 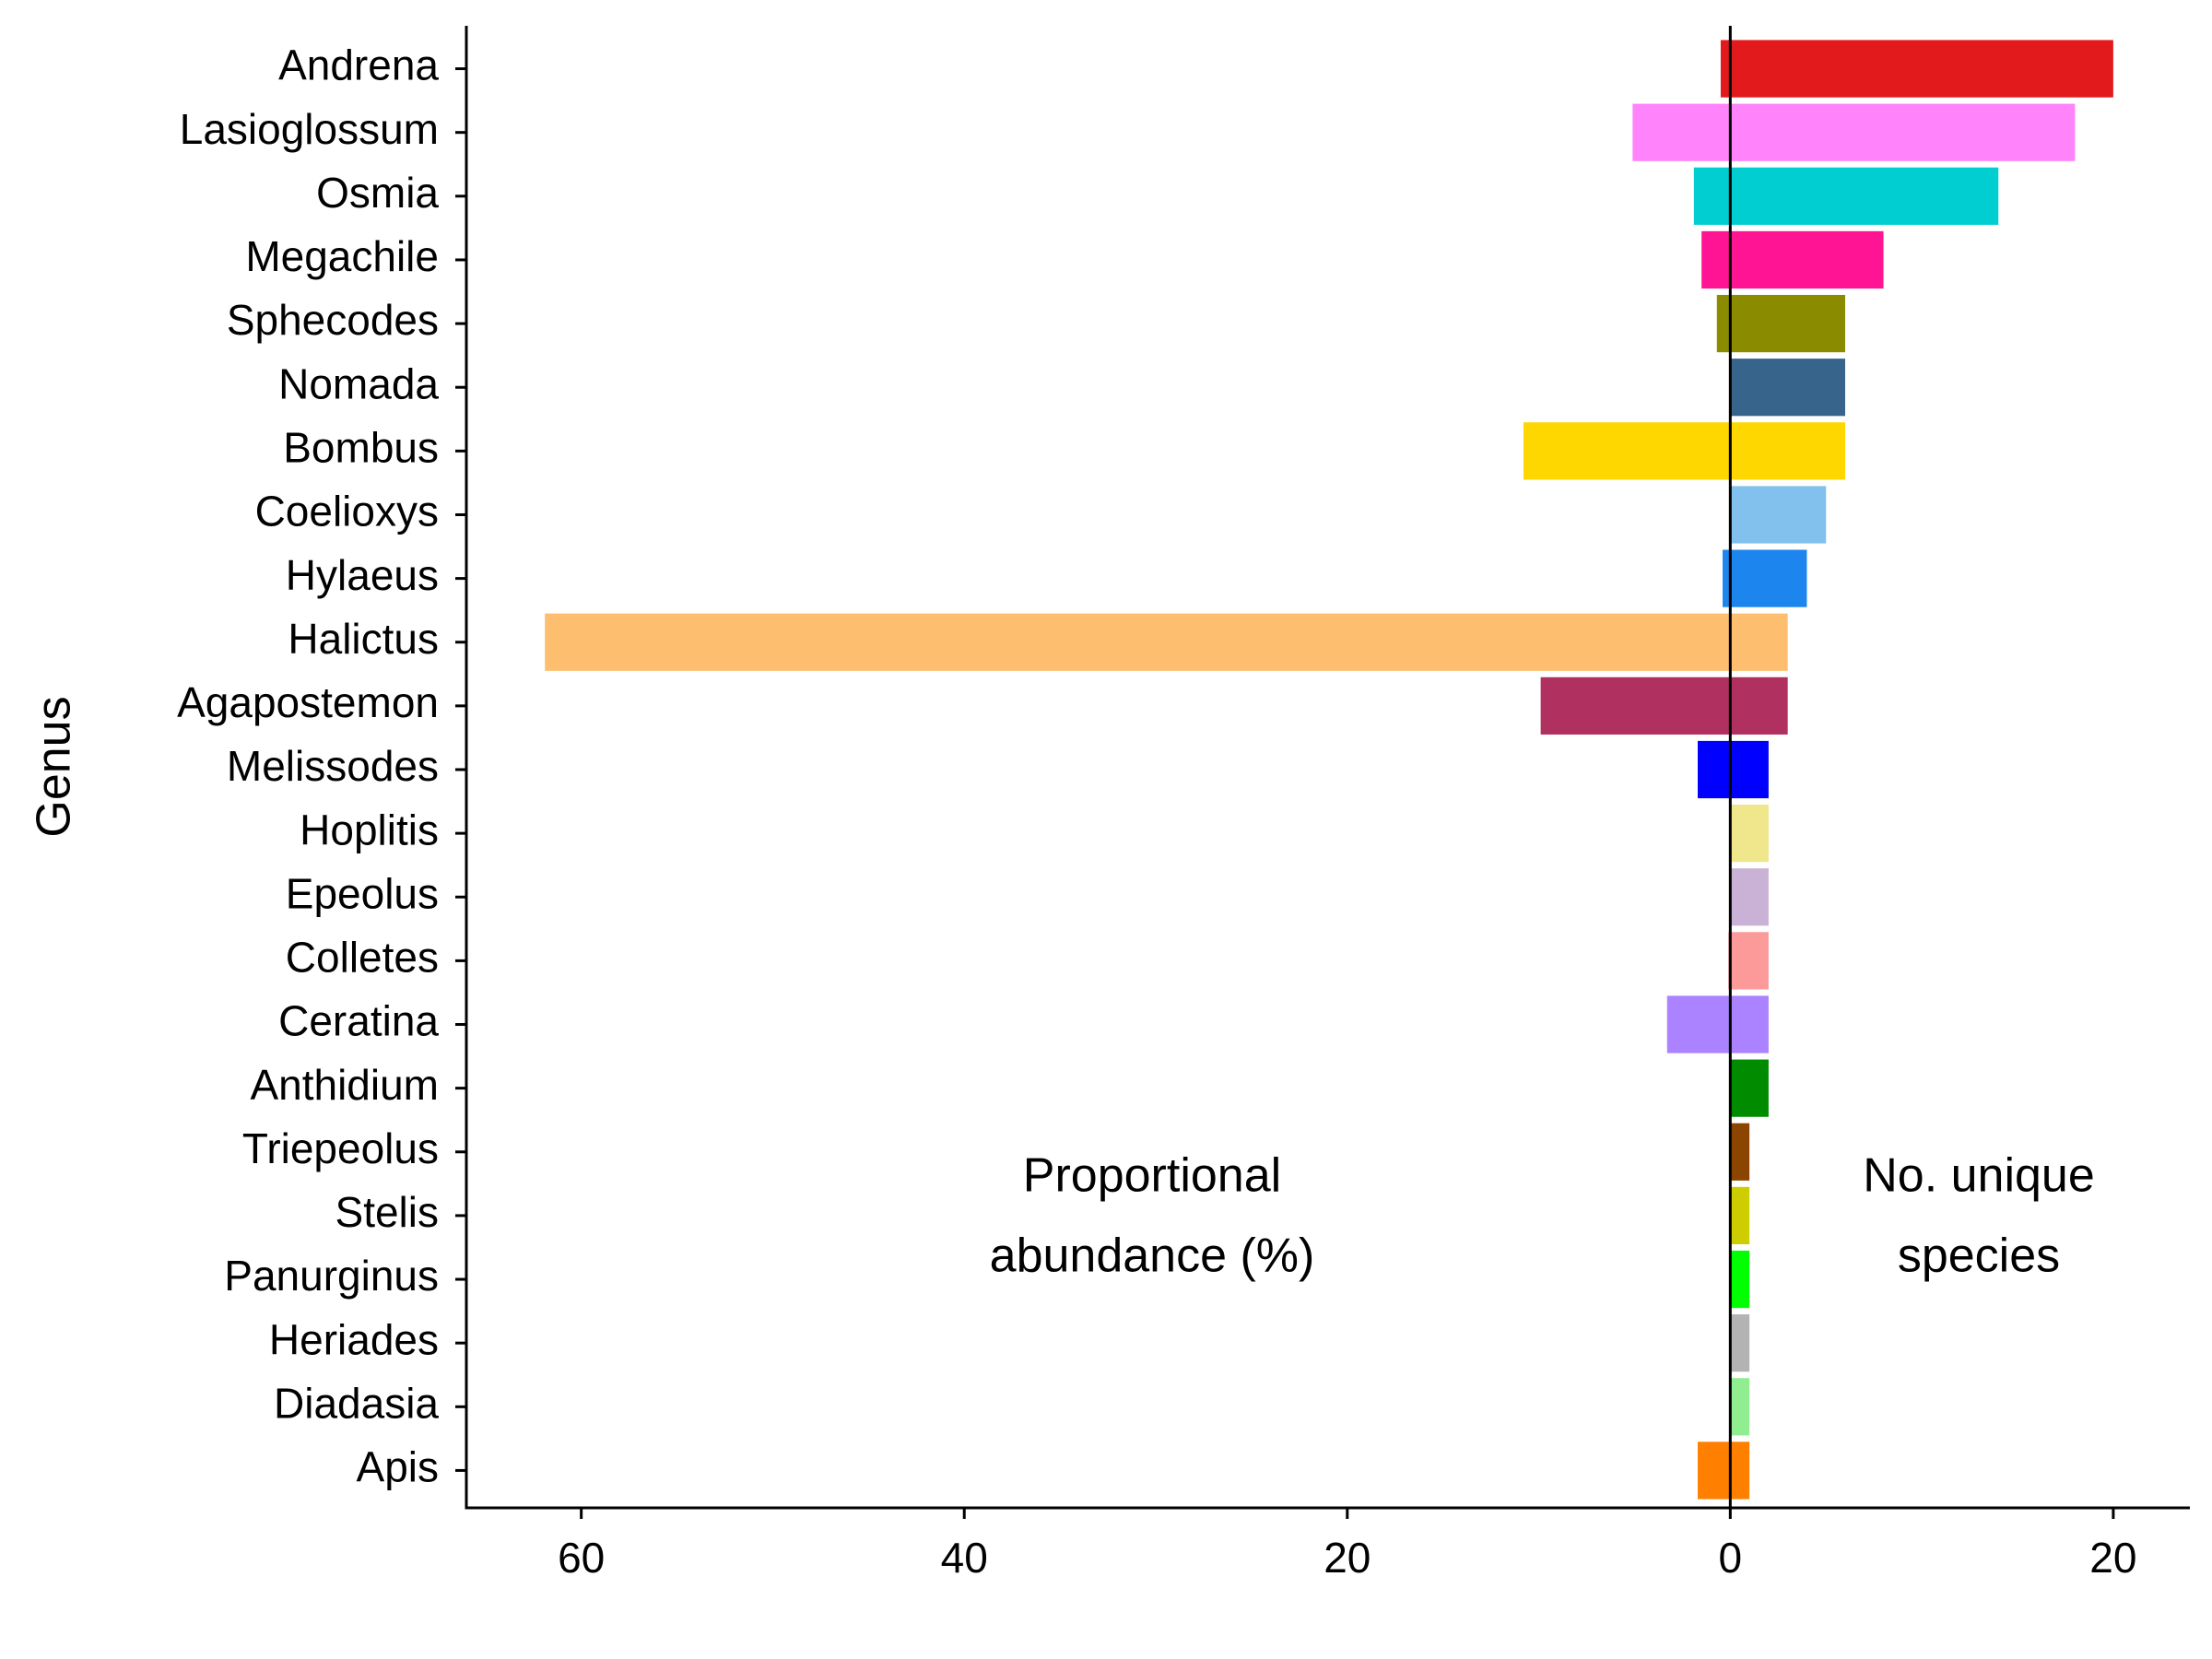 I want to click on y-tick-label: Sphecodes, so click(x=333, y=320).